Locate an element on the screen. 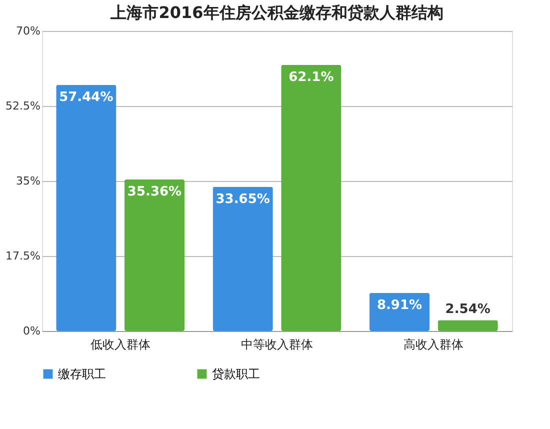 This screenshot has height=429, width=550. x-tick-label: 高收入群体 is located at coordinates (434, 345).